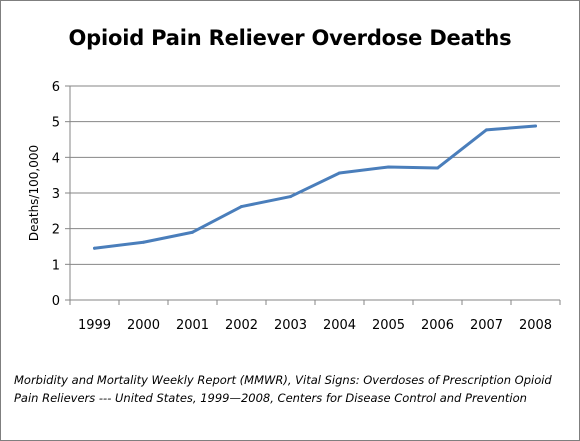  Describe the element at coordinates (56, 158) in the screenshot. I see `y-tick-label: 4` at that location.